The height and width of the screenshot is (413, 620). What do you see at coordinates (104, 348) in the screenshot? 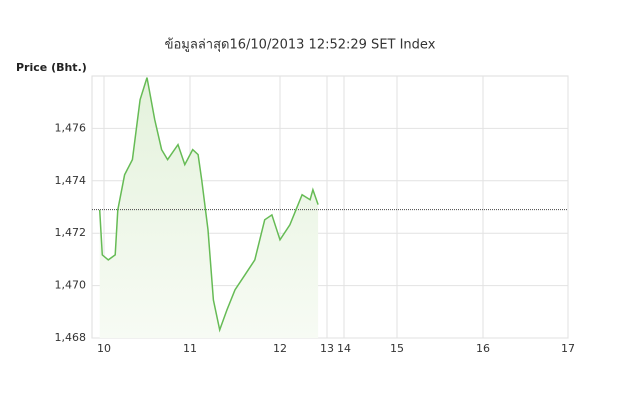
I see `x-tick-label: 10` at bounding box center [104, 348].